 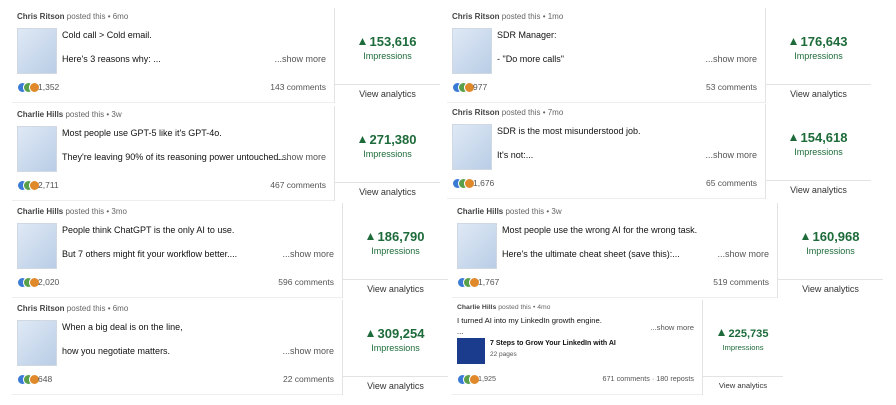 I want to click on comment-count: 22 comments, so click(x=308, y=379).